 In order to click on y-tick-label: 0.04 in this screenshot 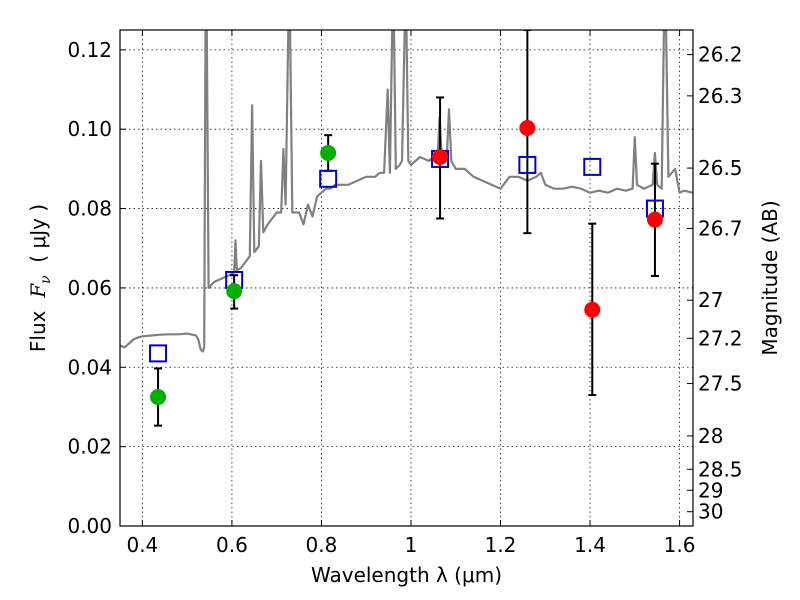, I will do `click(89, 367)`.